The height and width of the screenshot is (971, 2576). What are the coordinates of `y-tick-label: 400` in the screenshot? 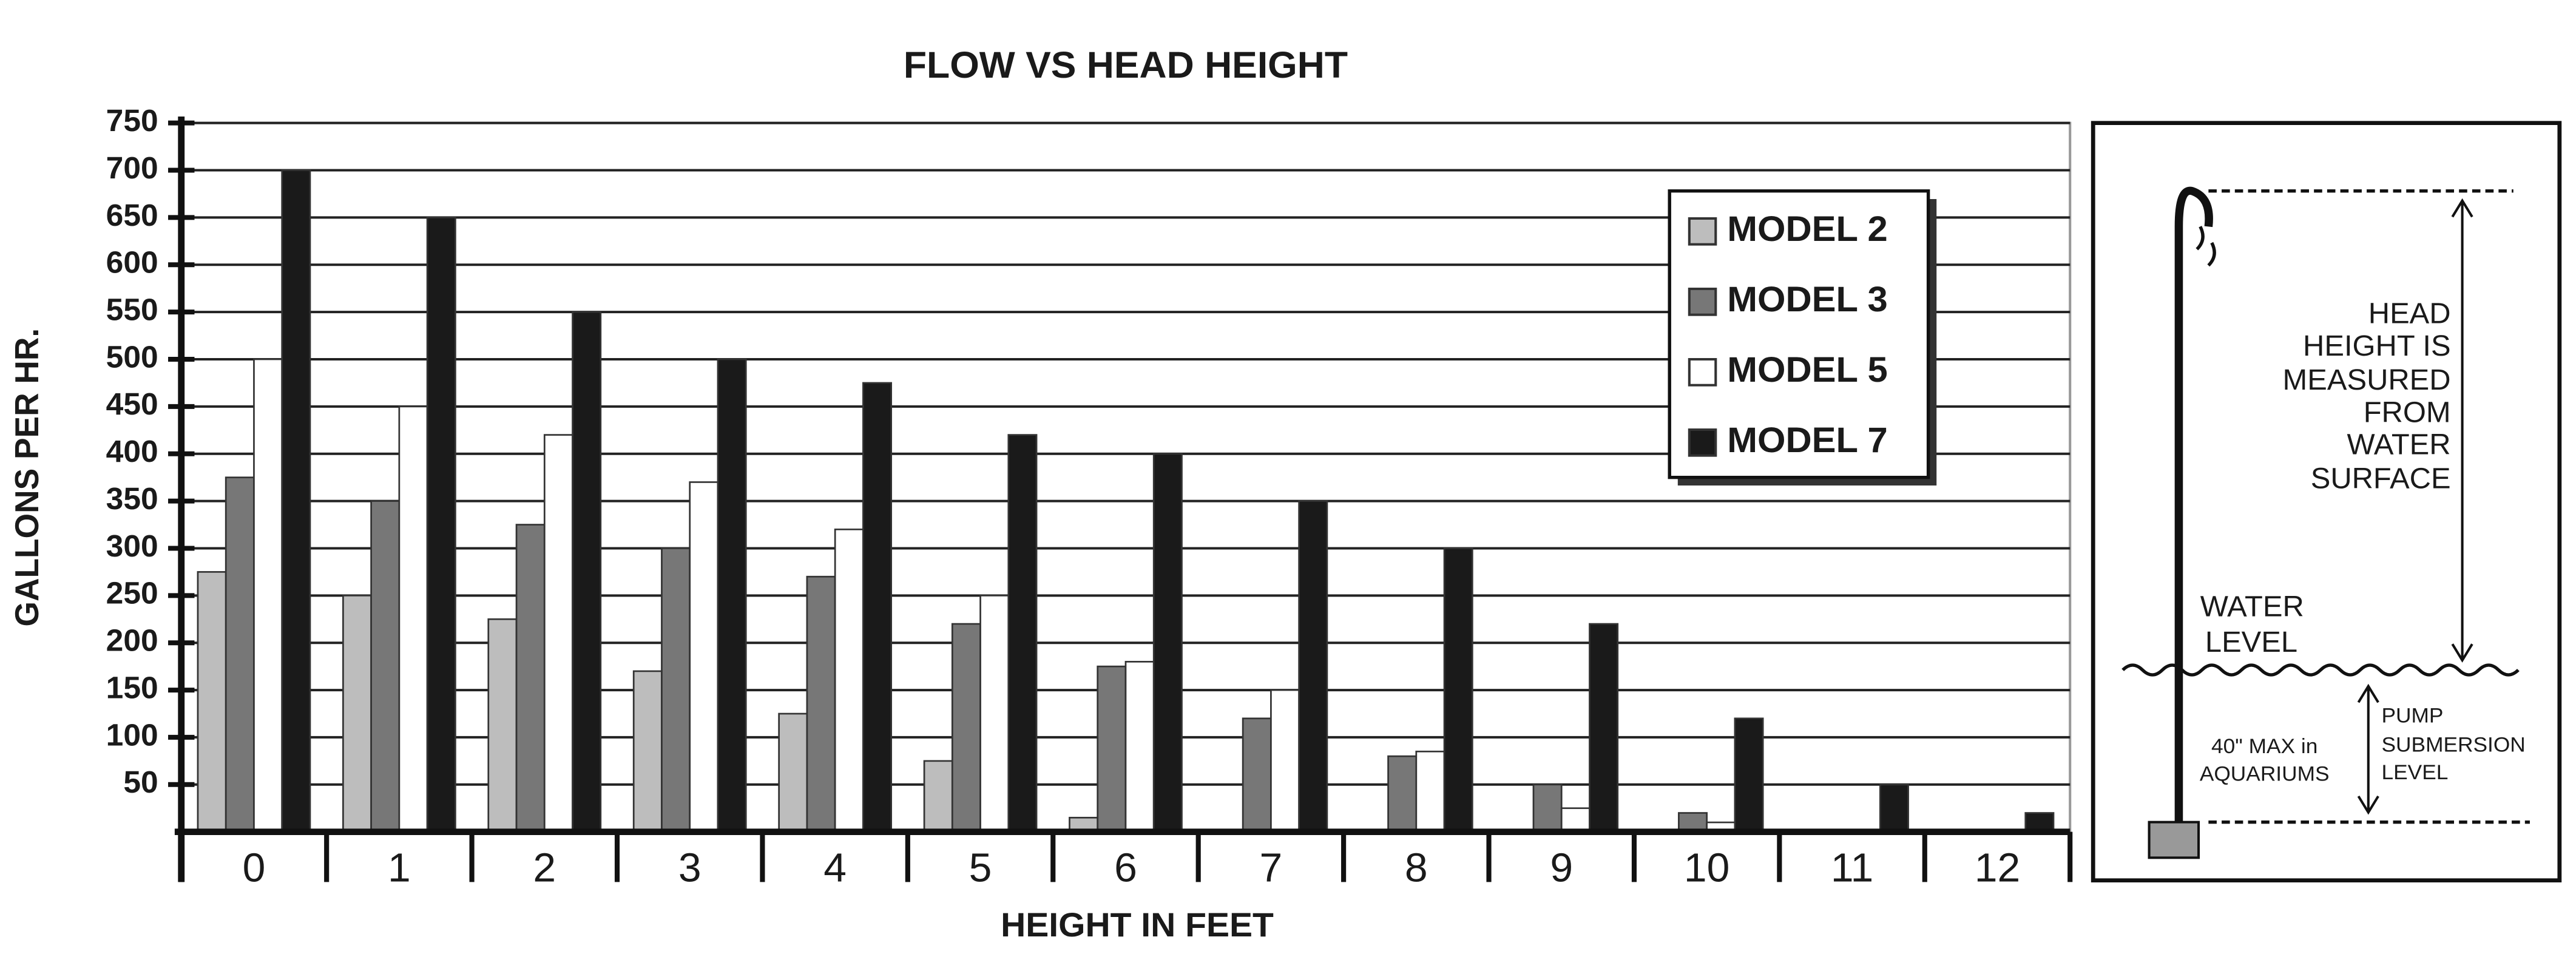 It's located at (132, 452).